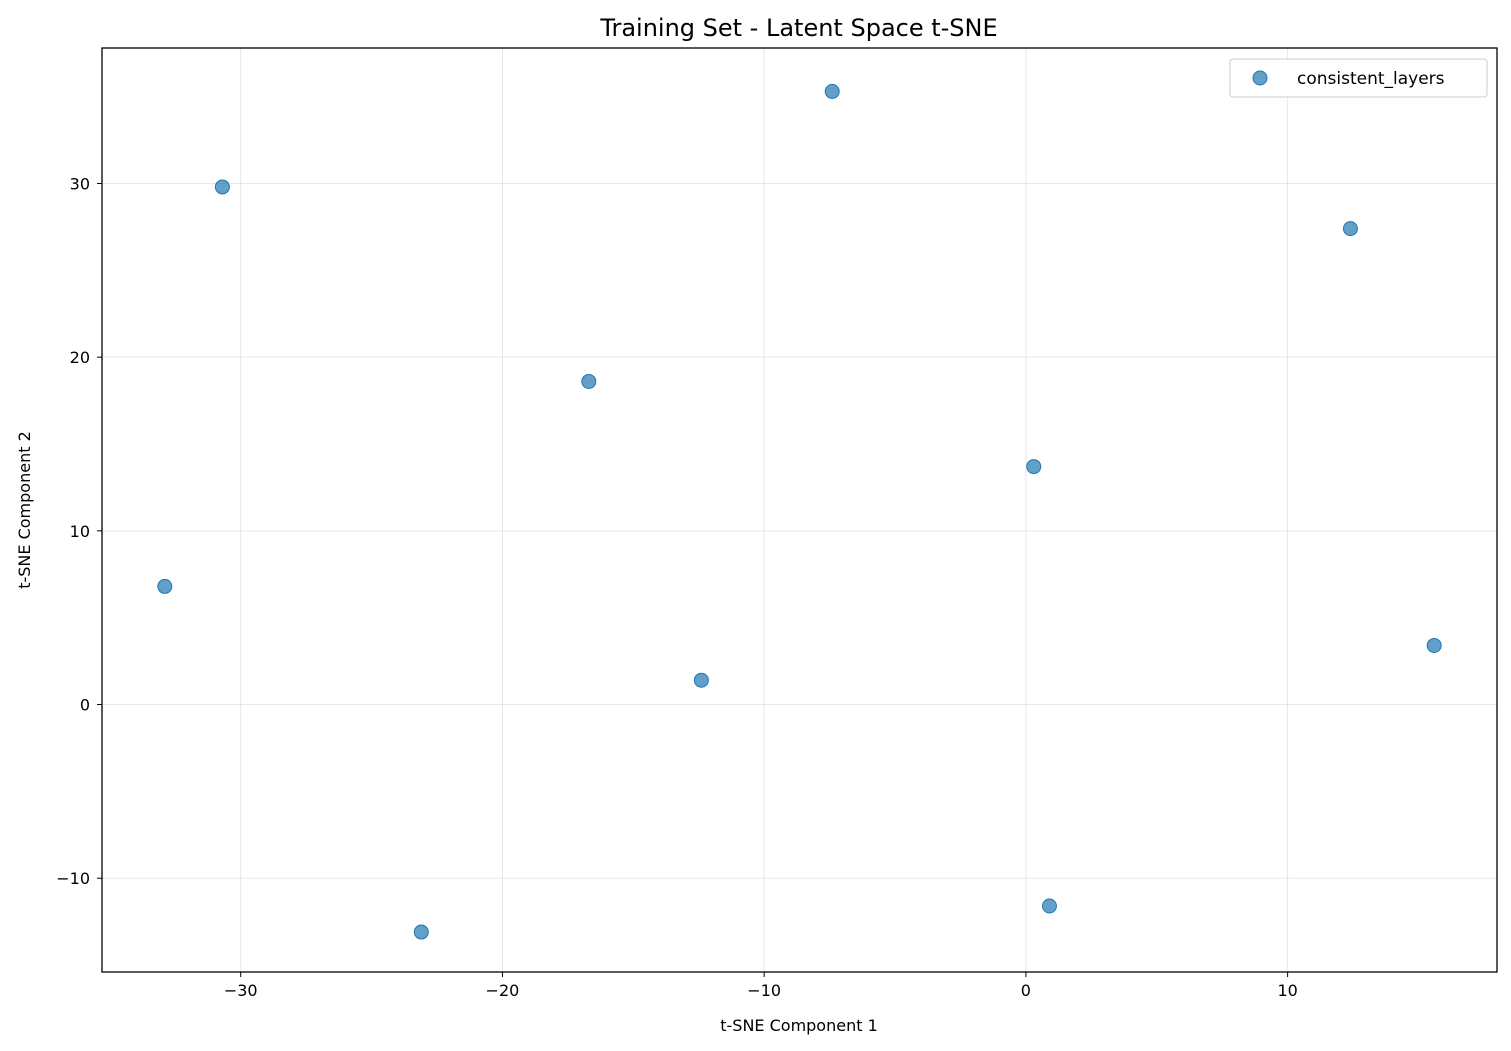 This screenshot has width=1511, height=1051. What do you see at coordinates (24, 510) in the screenshot?
I see `y-axis-label: t-SNE Component 2` at bounding box center [24, 510].